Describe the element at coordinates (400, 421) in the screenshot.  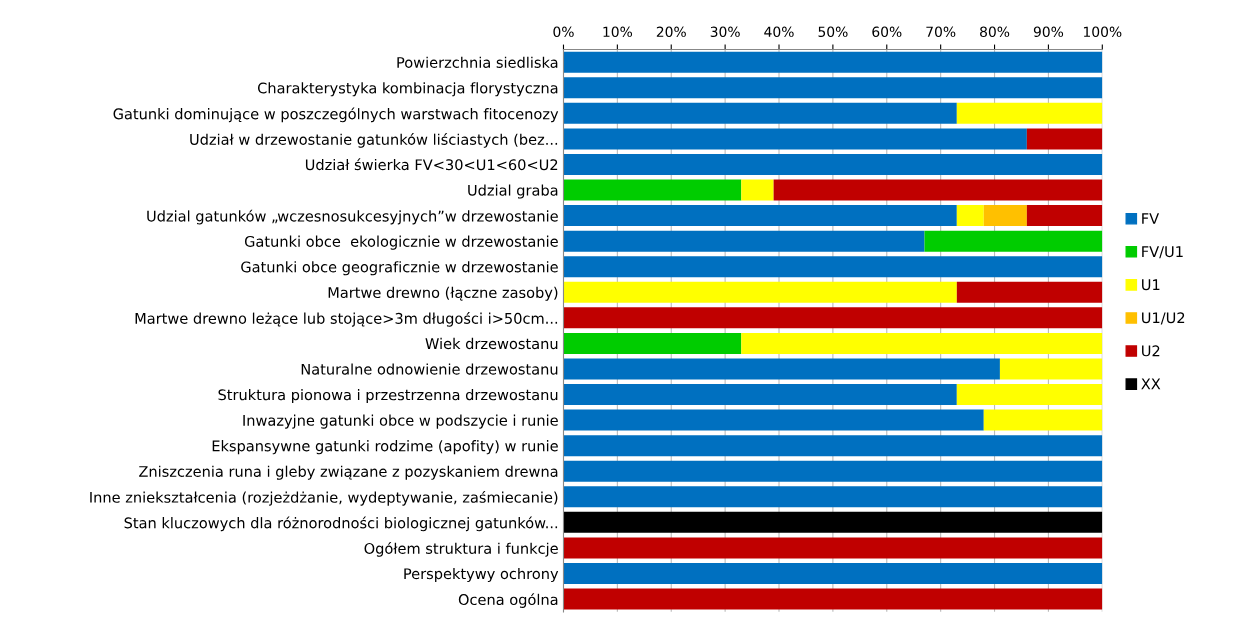
I see `y-tick-label: Inwazyjne gatunki obce w podszycie i runie` at that location.